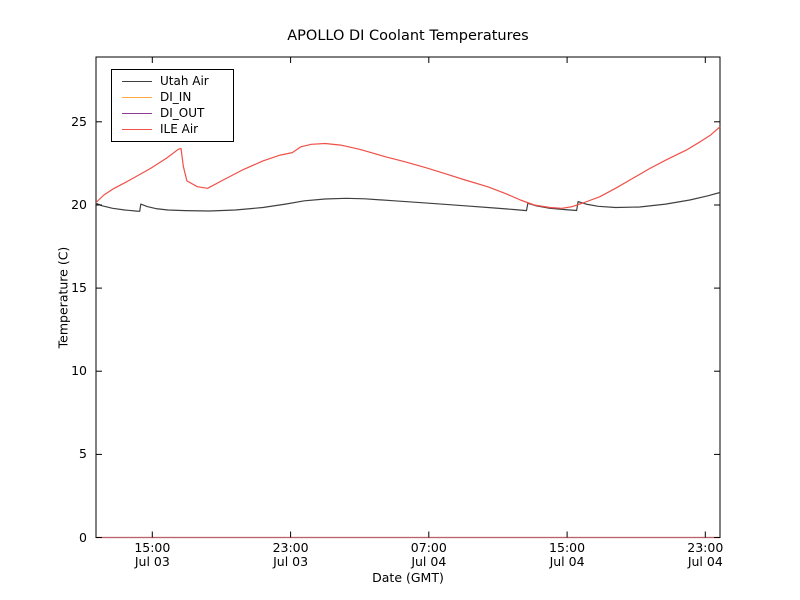 This screenshot has width=800, height=600. I want to click on legend: Utah Air DI_IN DI_OUT ILE Air, so click(172, 105).